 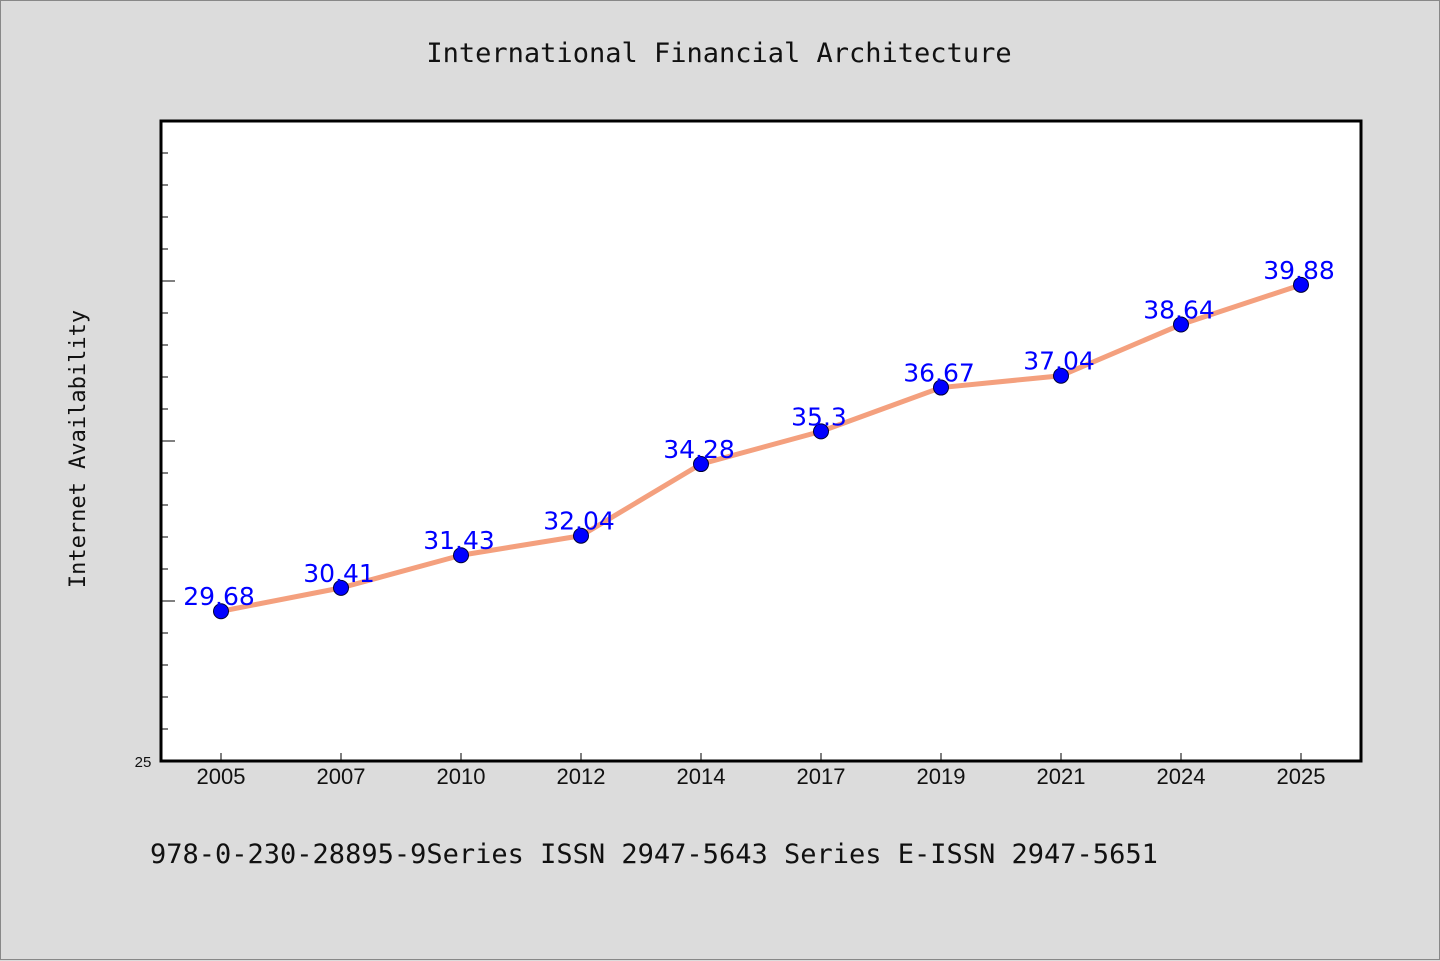 What do you see at coordinates (219, 596) in the screenshot?
I see `data-label: 29.68` at bounding box center [219, 596].